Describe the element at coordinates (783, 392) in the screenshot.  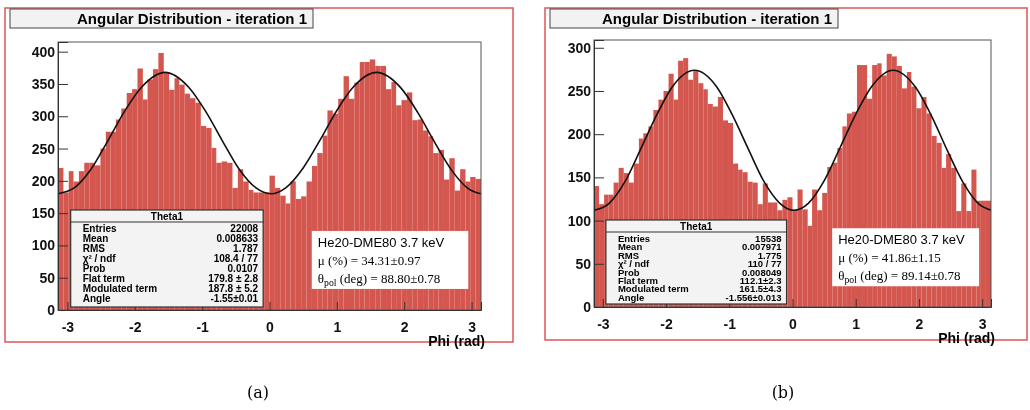
I see `text: (b)` at that location.